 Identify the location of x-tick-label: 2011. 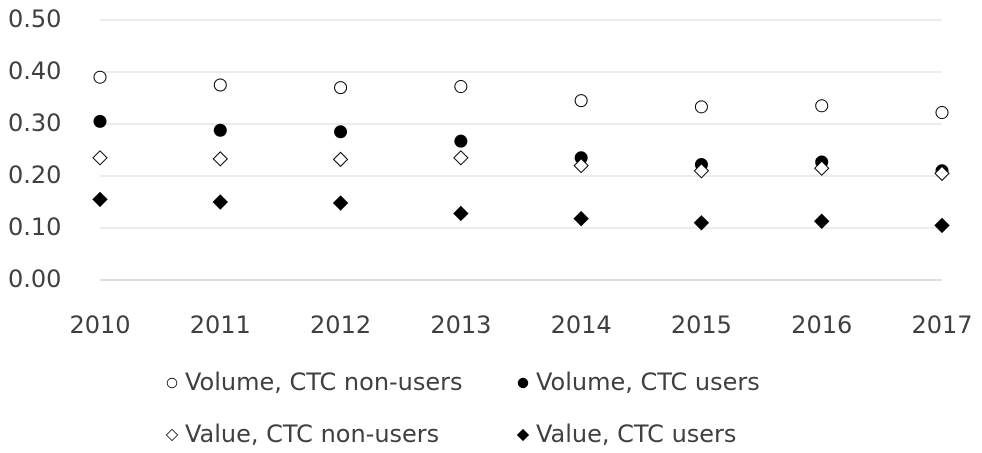
(220, 325).